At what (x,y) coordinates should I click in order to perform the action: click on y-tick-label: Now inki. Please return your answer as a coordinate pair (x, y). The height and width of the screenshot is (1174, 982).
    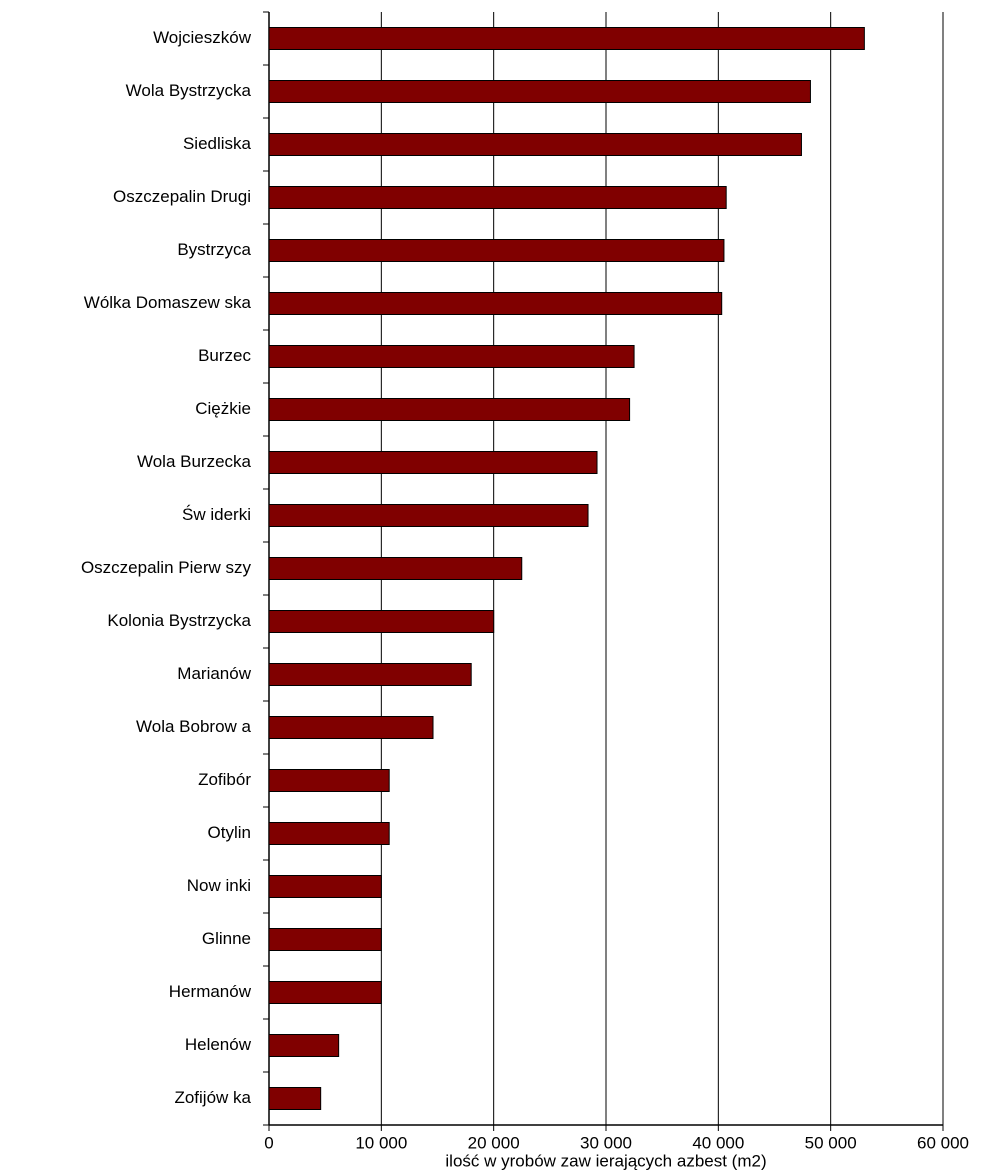
    Looking at the image, I should click on (219, 885).